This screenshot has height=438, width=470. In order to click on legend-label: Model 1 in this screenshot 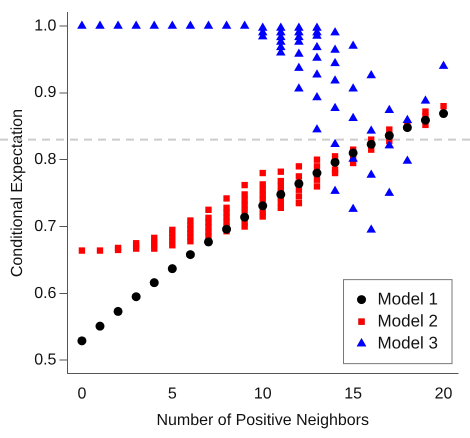, I will do `click(408, 298)`.